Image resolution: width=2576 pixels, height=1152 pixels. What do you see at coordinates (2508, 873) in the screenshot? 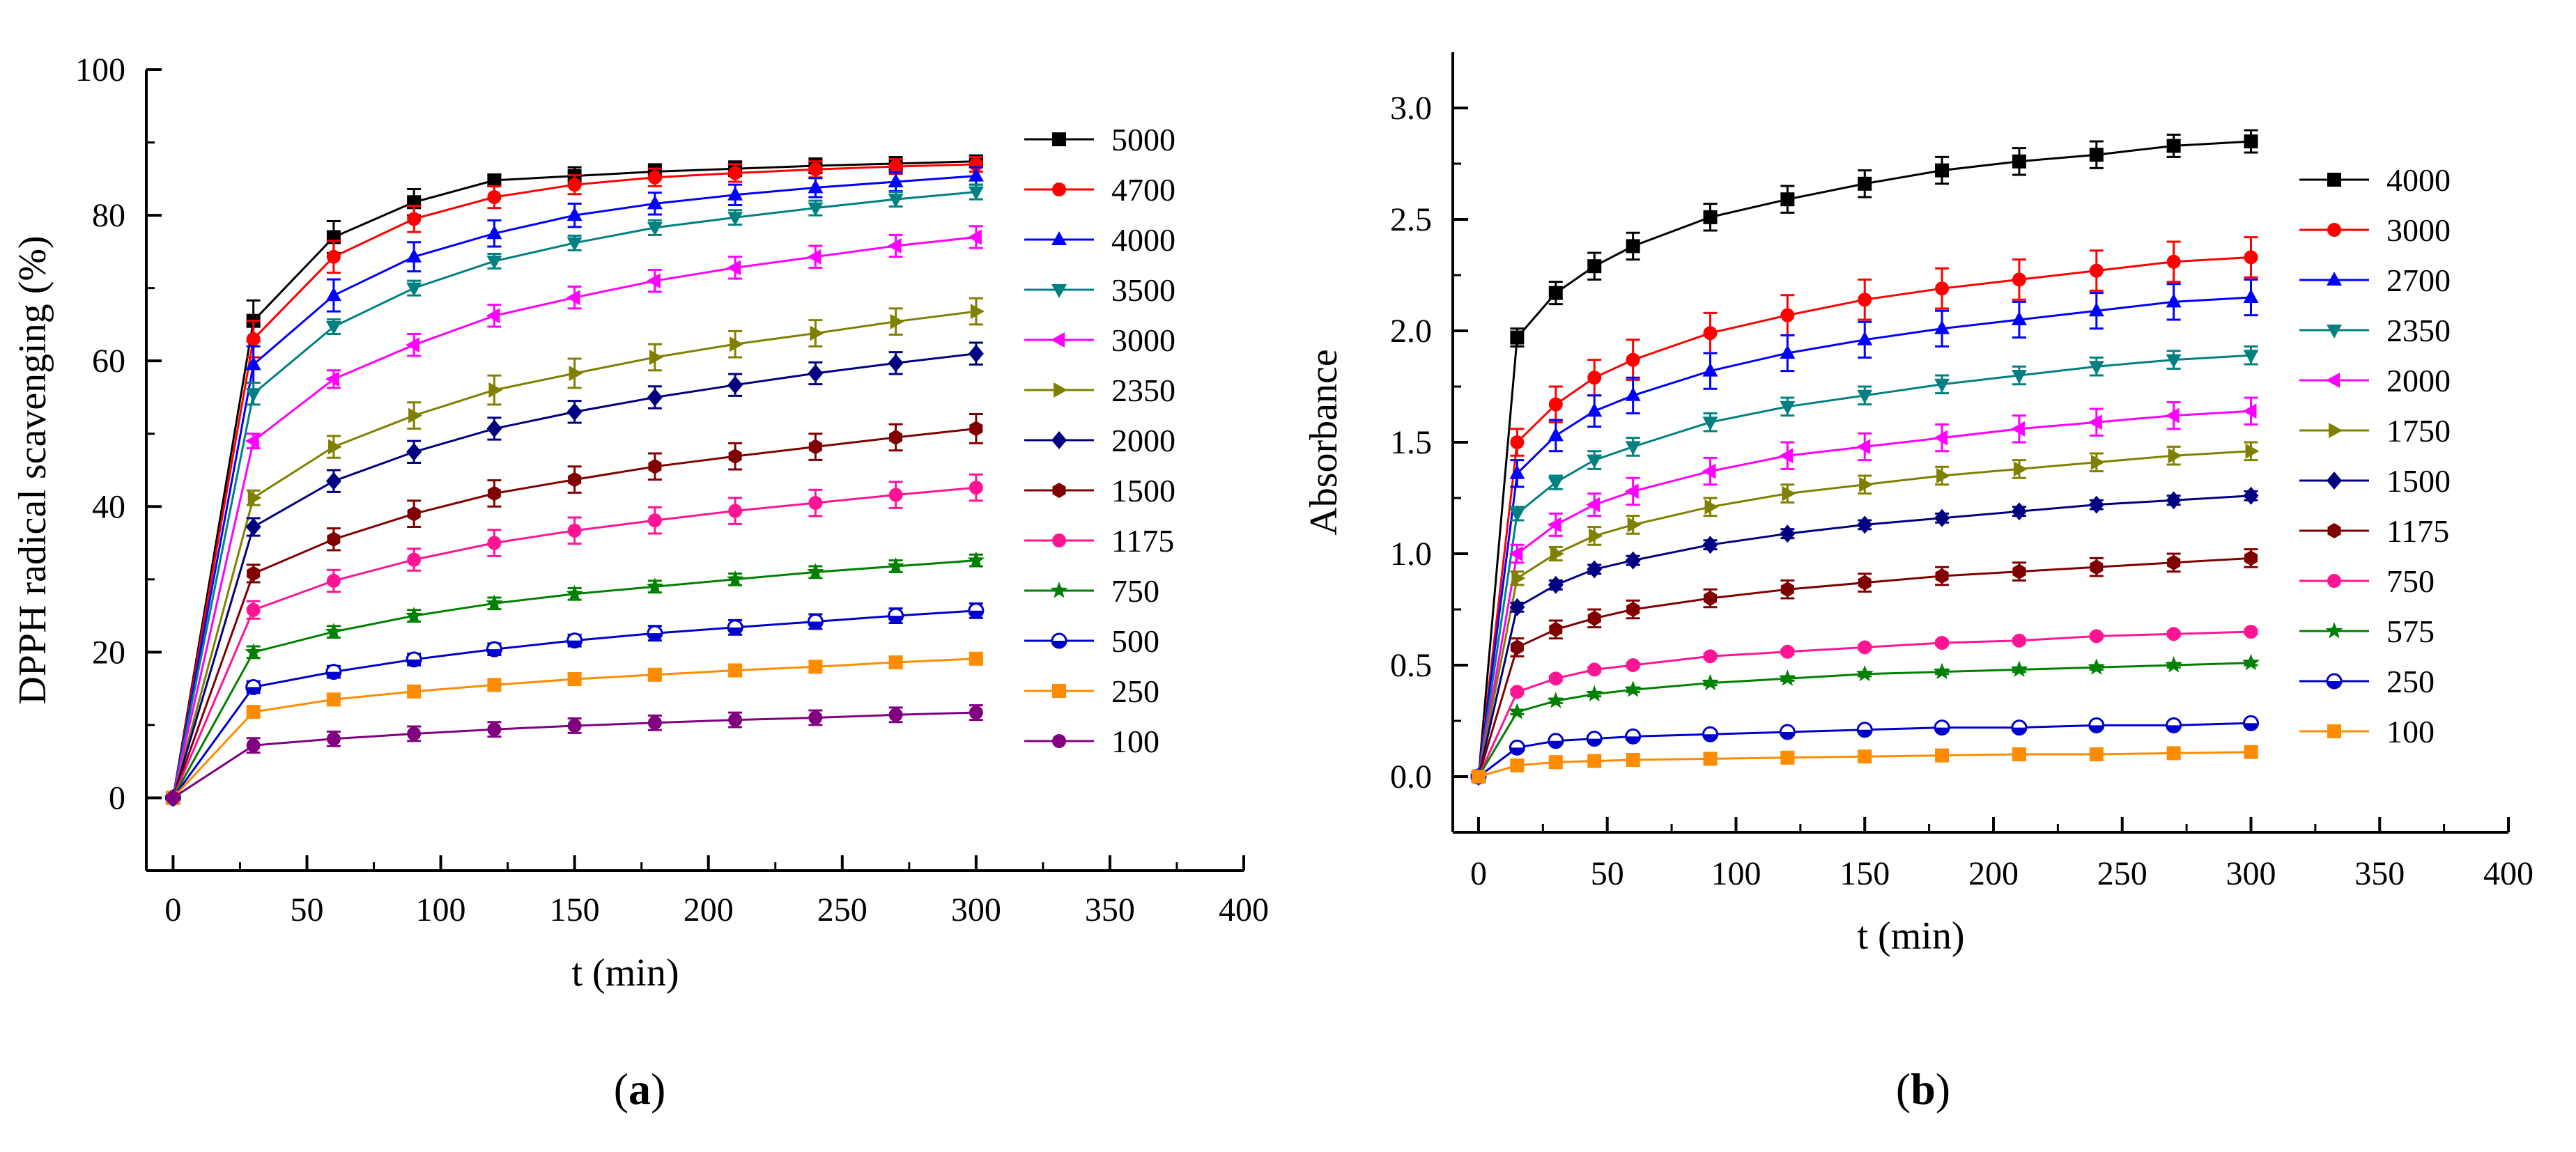
I see `x-tick-label: 400` at bounding box center [2508, 873].